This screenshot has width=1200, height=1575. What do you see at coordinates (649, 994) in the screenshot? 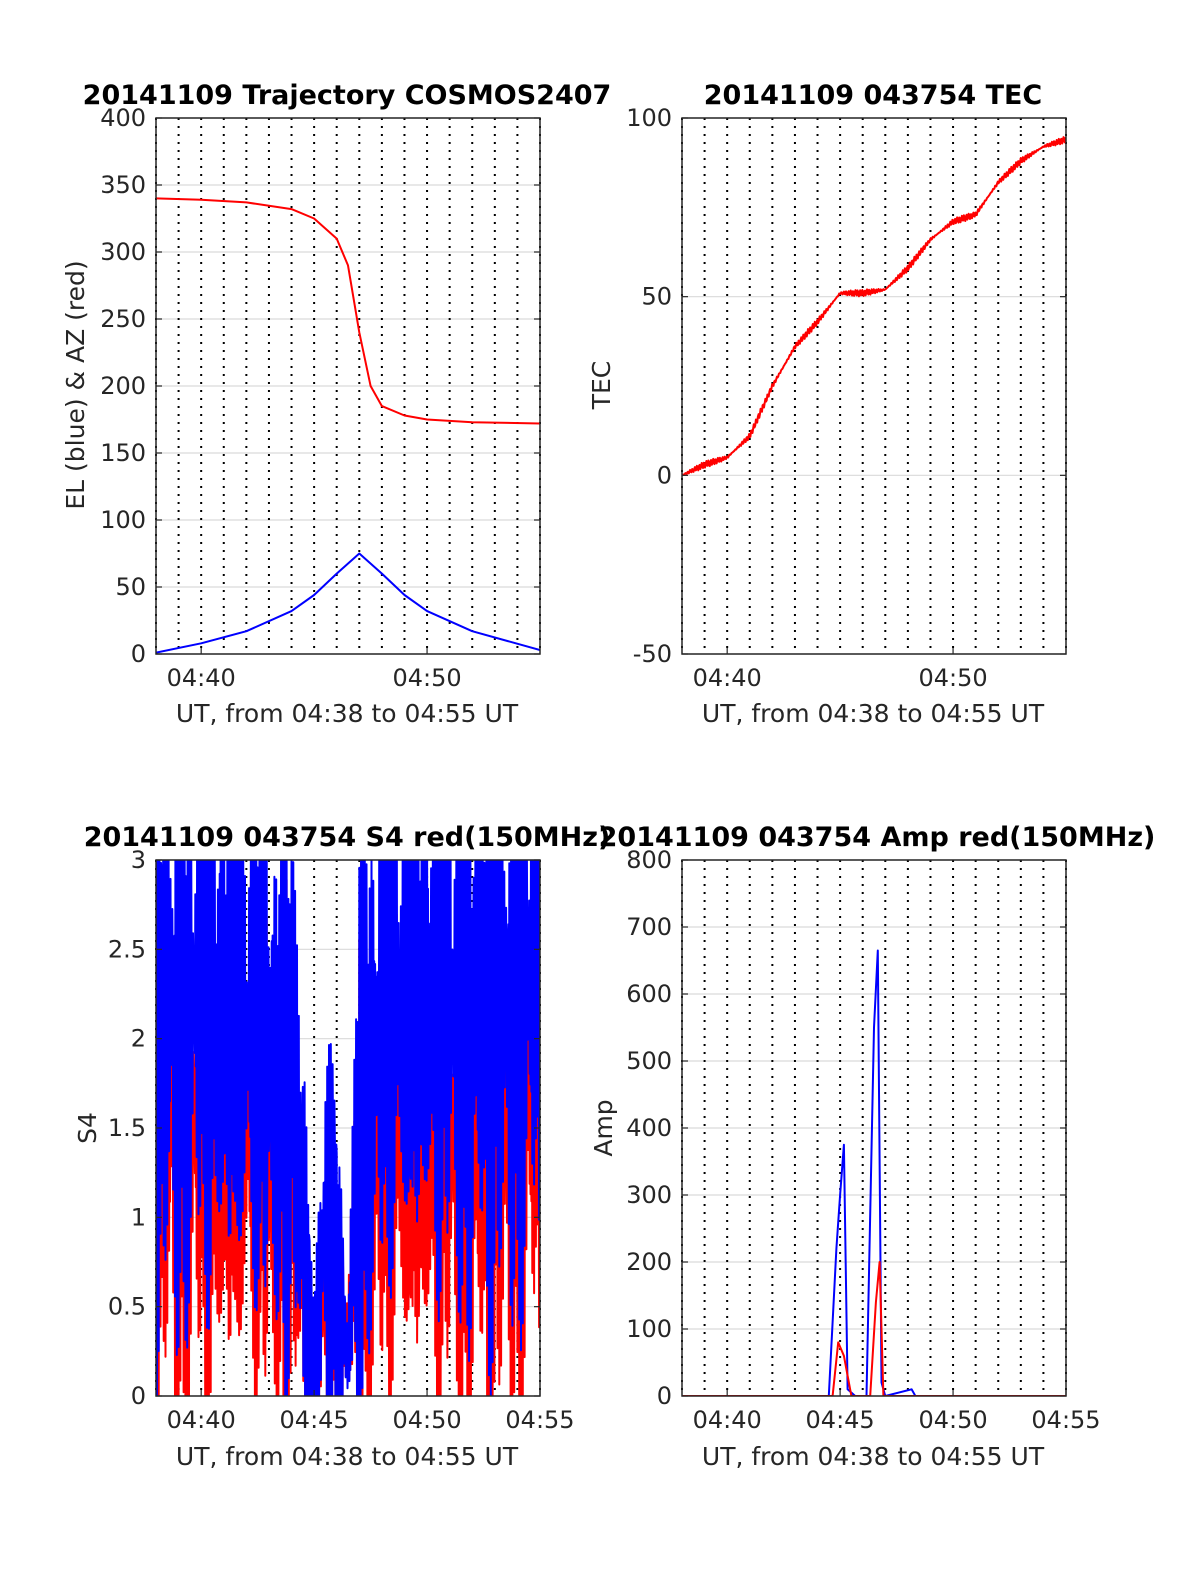
I see `y-tick-label: 600` at bounding box center [649, 994].